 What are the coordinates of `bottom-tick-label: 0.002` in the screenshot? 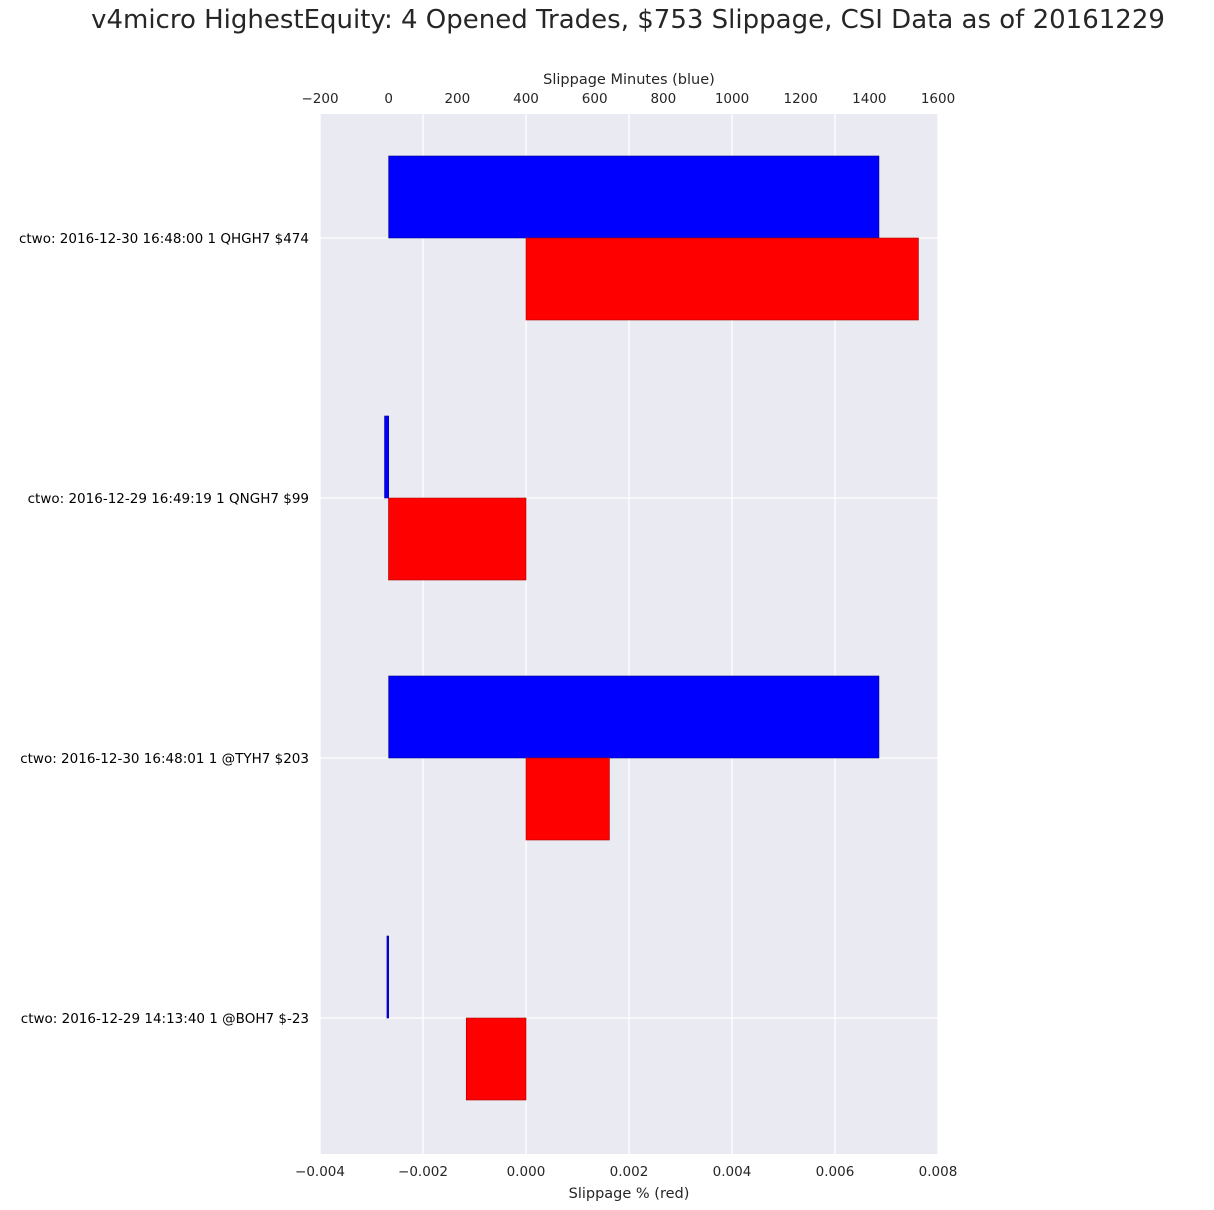 It's located at (629, 1172).